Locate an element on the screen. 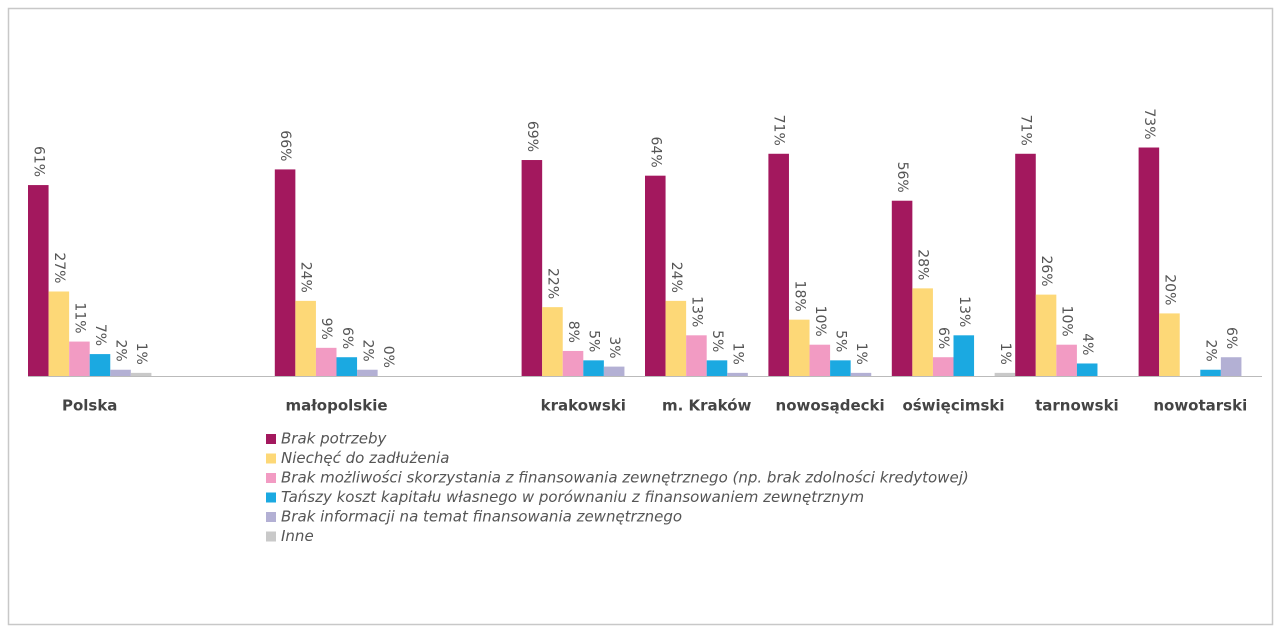  category-label: oświęcimski is located at coordinates (953, 406).